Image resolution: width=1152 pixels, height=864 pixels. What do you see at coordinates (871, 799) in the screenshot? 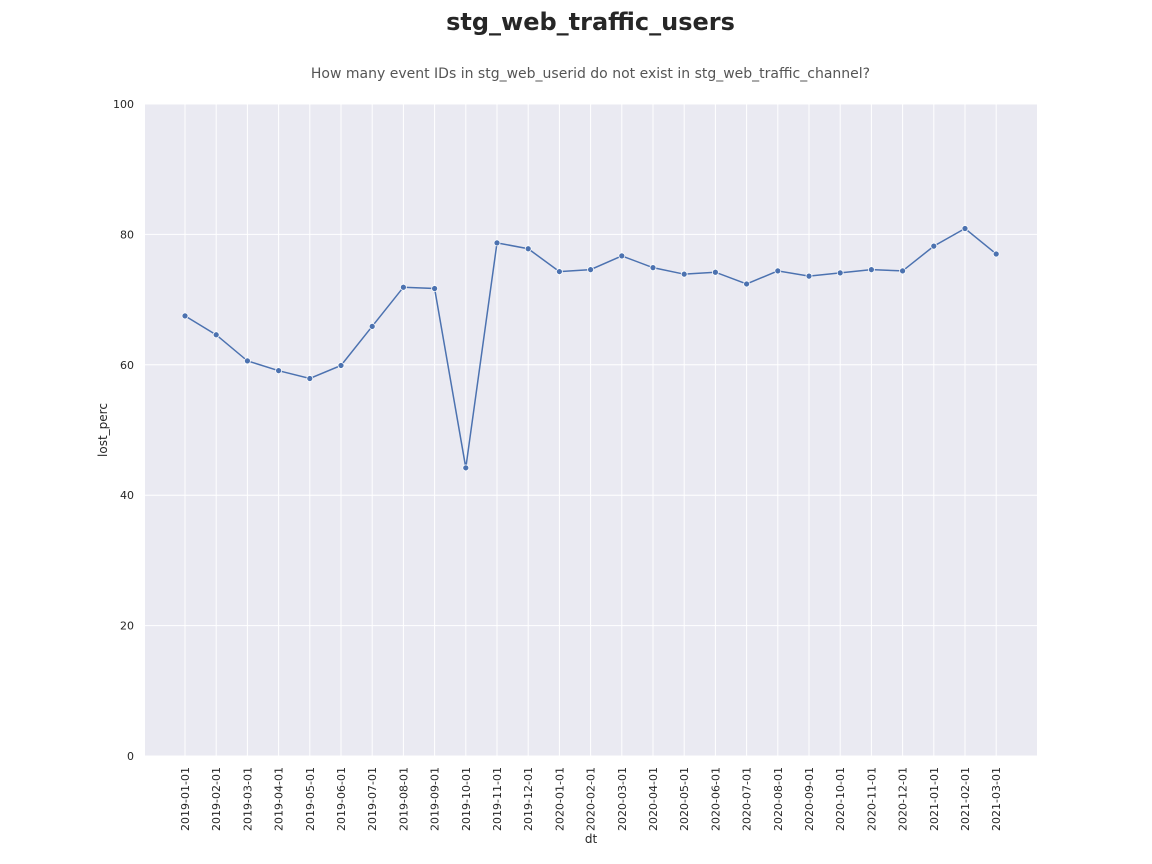
I see `x-tick-label: 2020-11-01` at bounding box center [871, 799].